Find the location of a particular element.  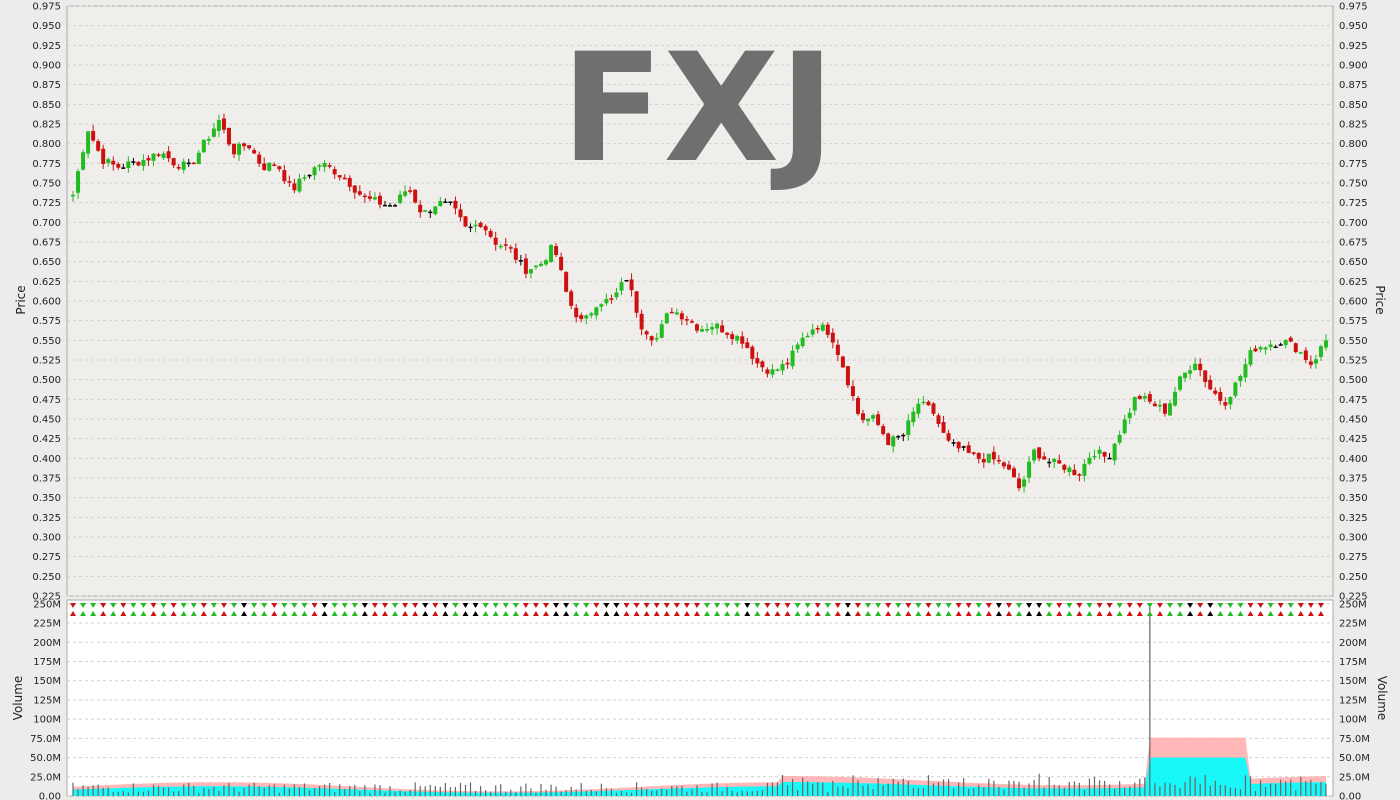

price-tick-label: 0.425 is located at coordinates (1353, 439).